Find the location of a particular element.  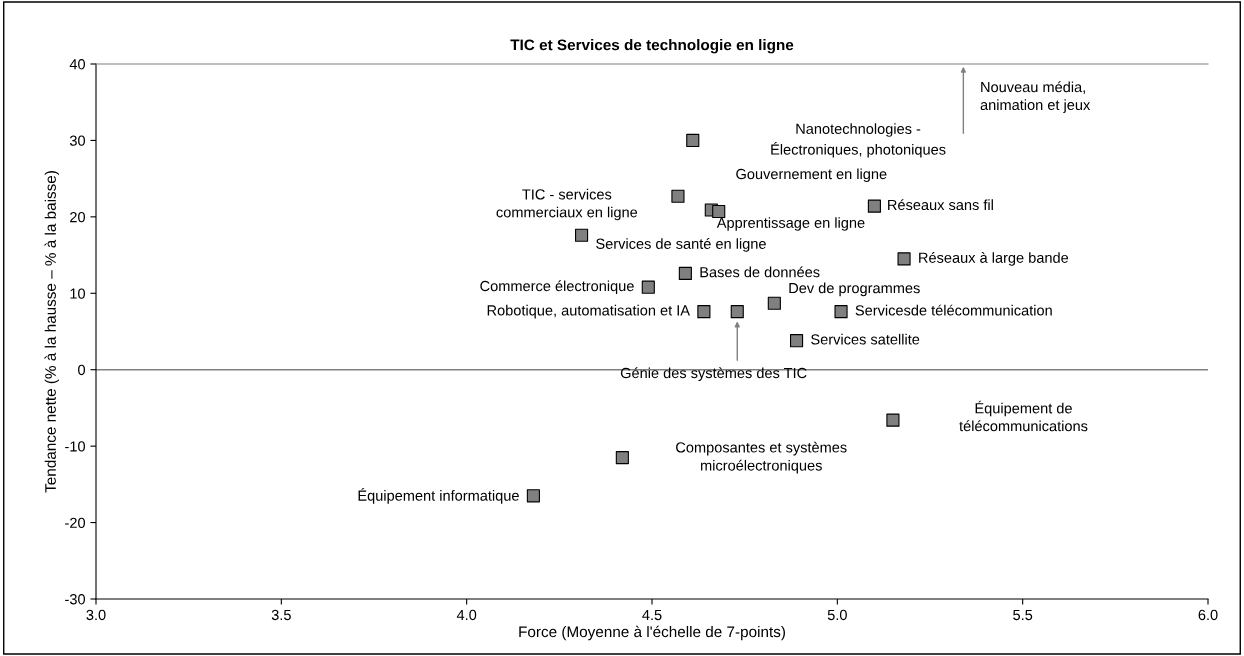

y-tick-label: 40 is located at coordinates (77, 64).